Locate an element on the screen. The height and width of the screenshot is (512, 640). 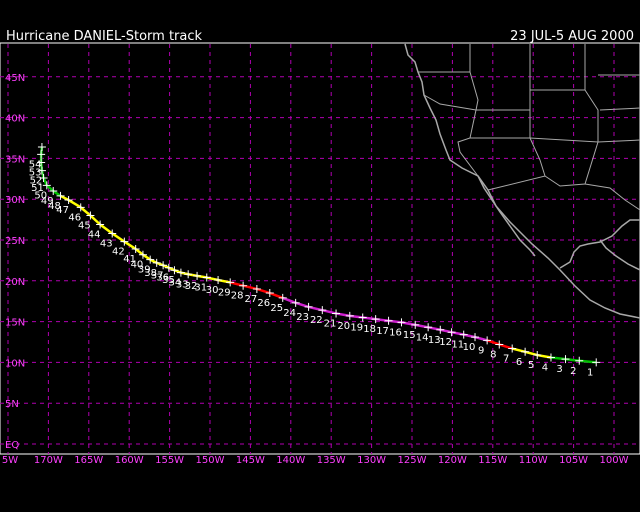
track-point-label: 44 is located at coordinates (94, 234).